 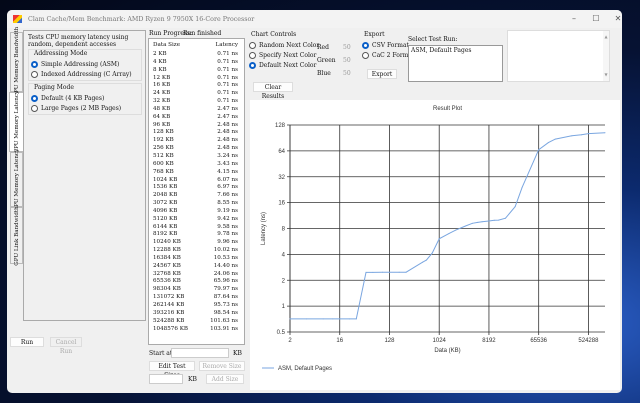 What do you see at coordinates (196, 204) in the screenshot?
I see `table-row: 3072 KB 8.55 ns` at bounding box center [196, 204].